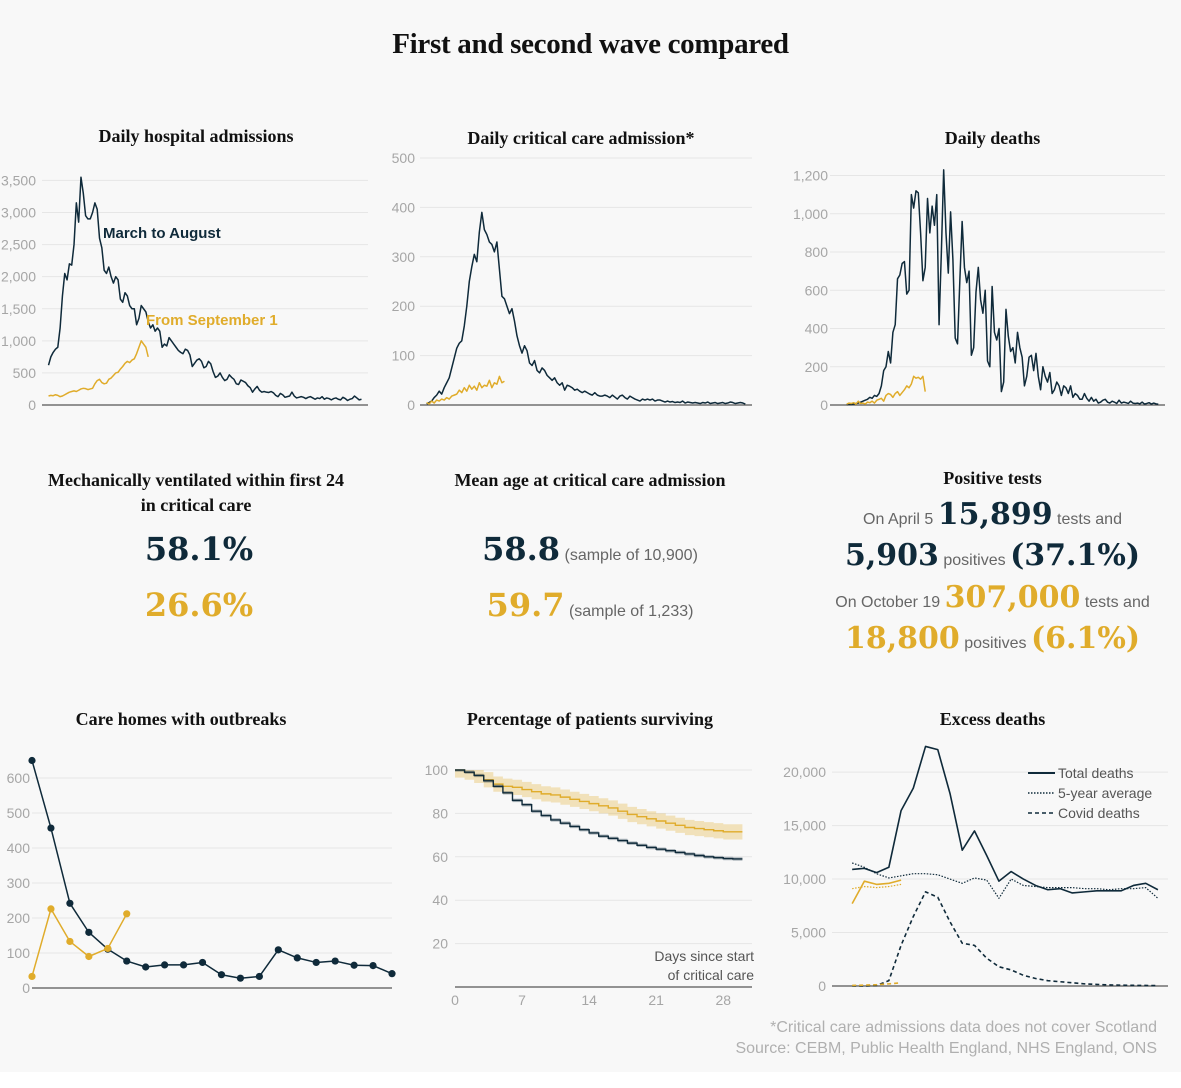 The image size is (1181, 1088). Describe the element at coordinates (631, 611) in the screenshot. I see `mean-age-second-note: (sample of 1,233)` at that location.